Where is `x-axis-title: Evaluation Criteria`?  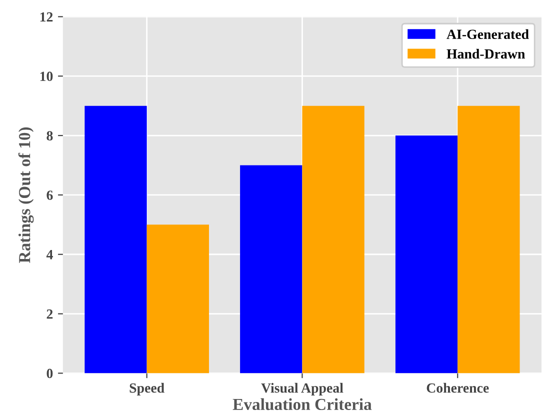 x-axis-title: Evaluation Criteria is located at coordinates (302, 404).